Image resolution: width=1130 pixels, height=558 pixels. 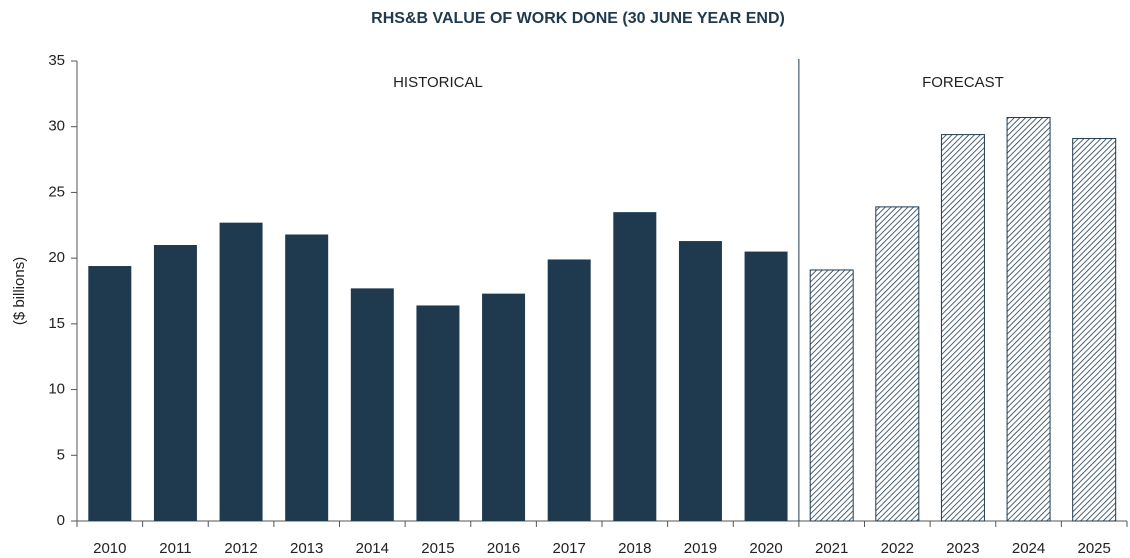 I want to click on y-tick-label: 20, so click(x=56, y=257).